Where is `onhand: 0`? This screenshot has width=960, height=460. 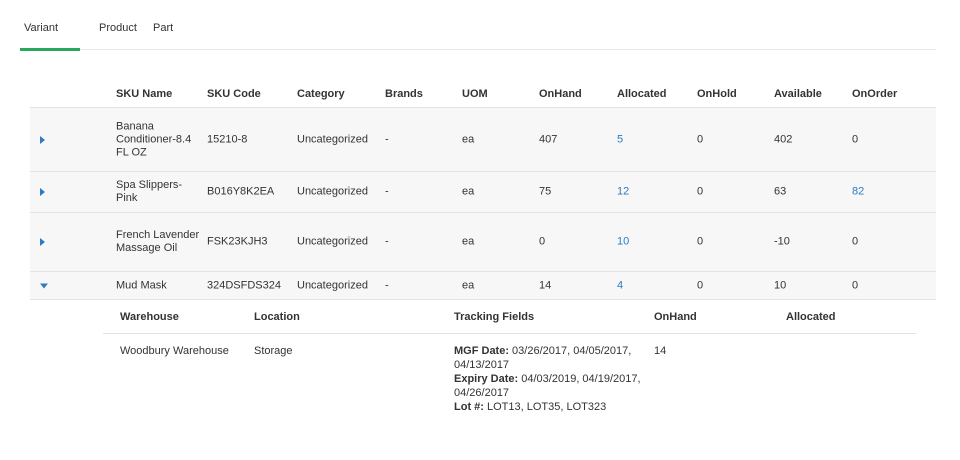
onhand: 0 is located at coordinates (542, 241).